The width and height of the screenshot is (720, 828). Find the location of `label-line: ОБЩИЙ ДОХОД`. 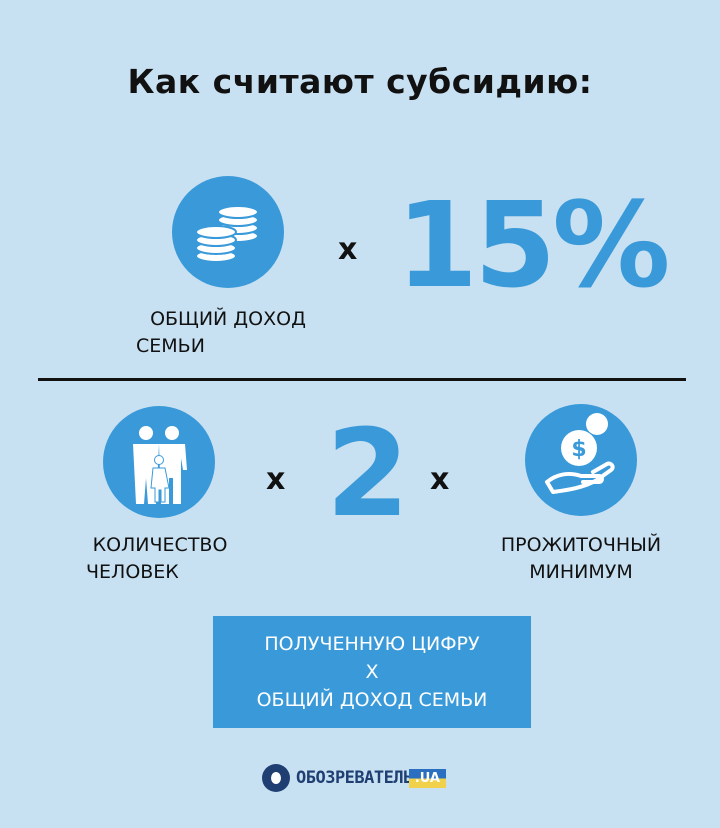

label-line: ОБЩИЙ ДОХОД is located at coordinates (228, 319).